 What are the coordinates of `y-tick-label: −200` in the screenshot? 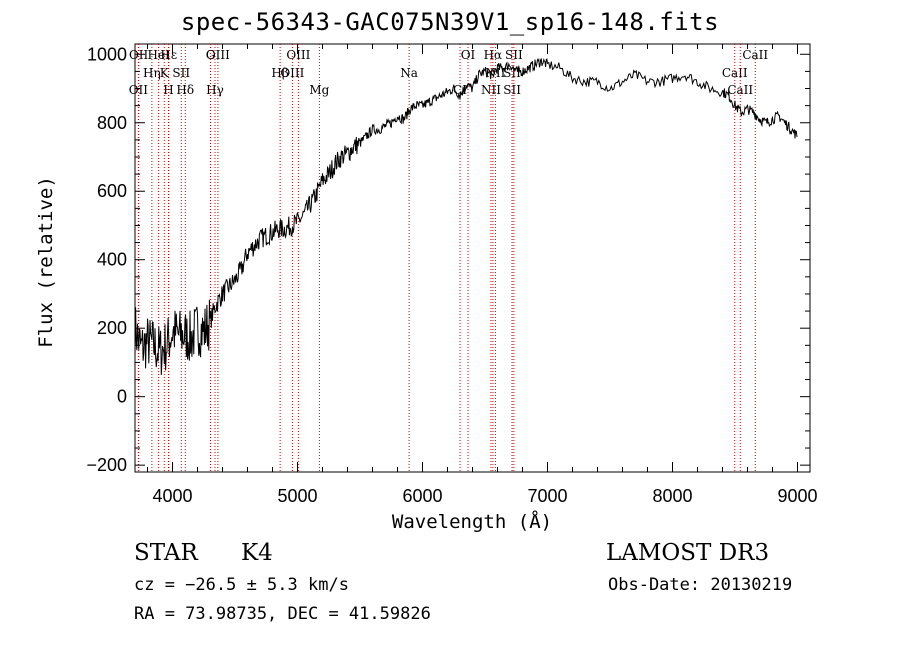 It's located at (106, 465).